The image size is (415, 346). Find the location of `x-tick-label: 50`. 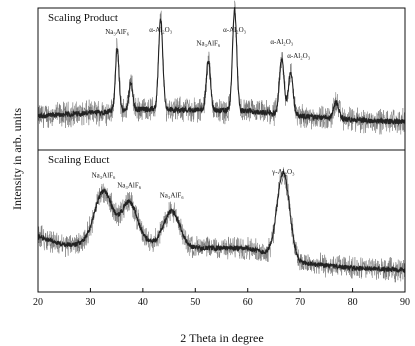

x-tick-label: 50 is located at coordinates (195, 302).